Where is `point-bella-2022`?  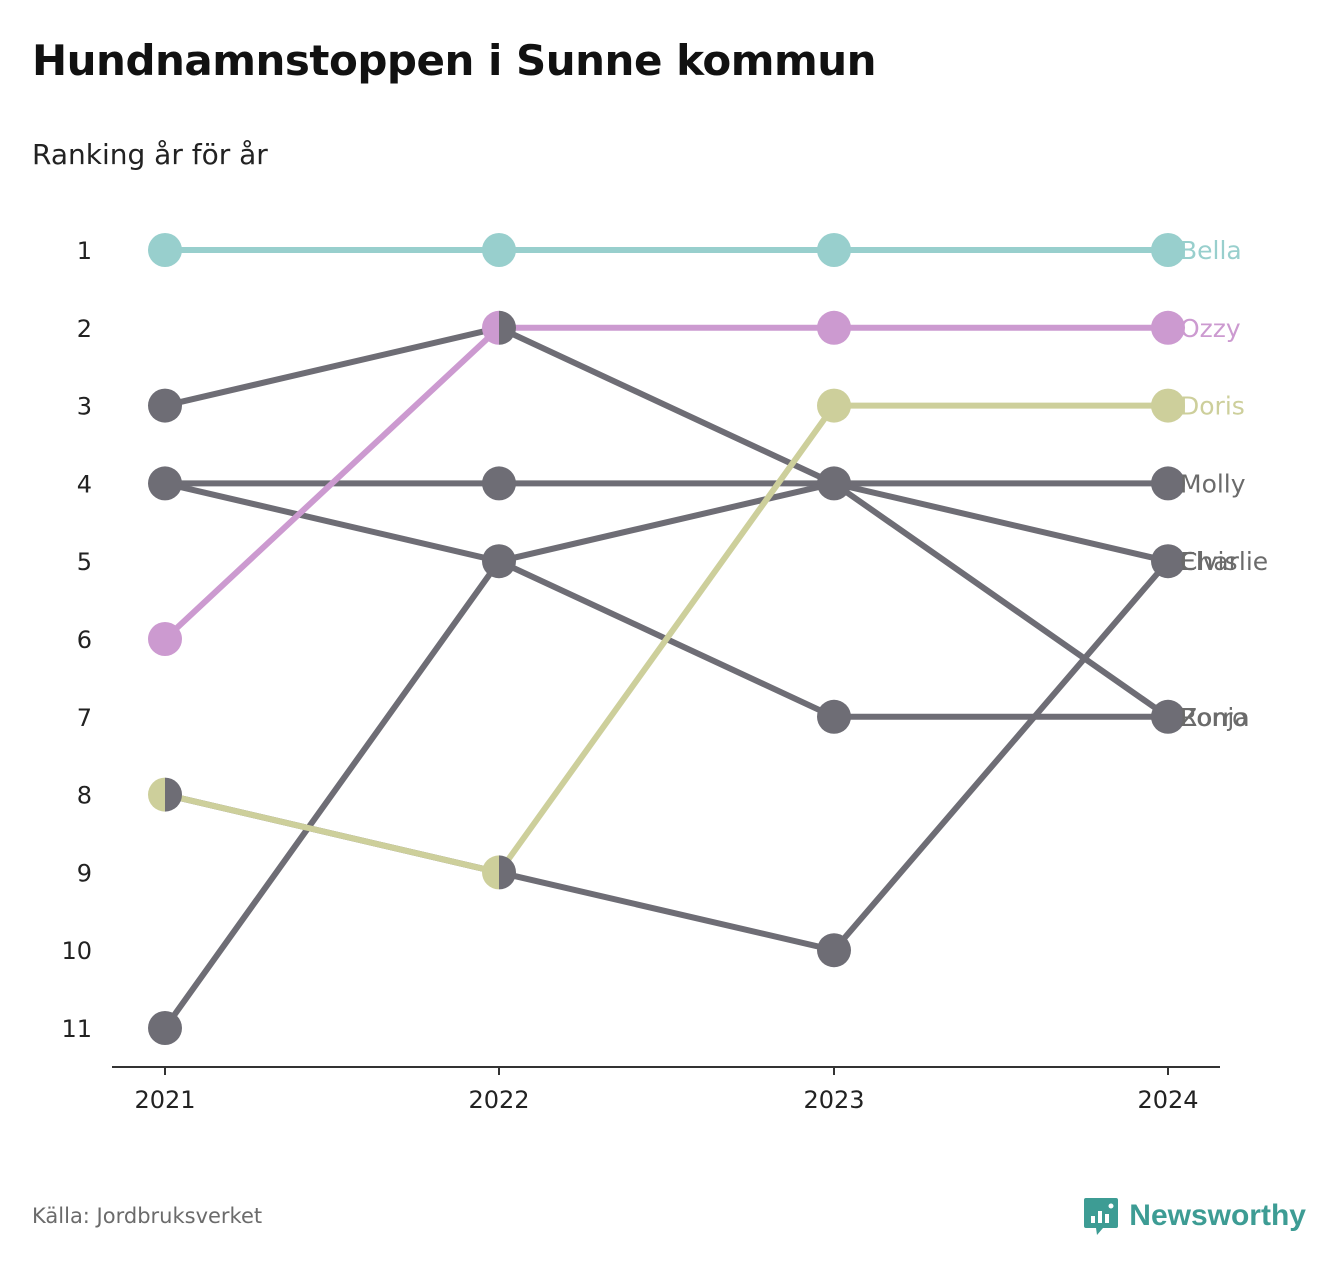
point-bella-2022 is located at coordinates (499, 250).